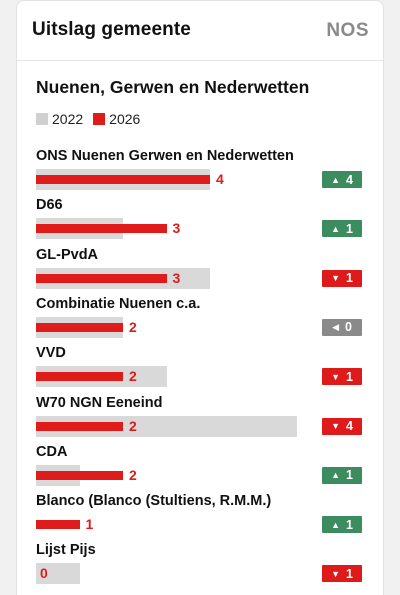 This screenshot has width=400, height=595. Describe the element at coordinates (44, 573) in the screenshot. I see `seats-2026-value: 0` at that location.